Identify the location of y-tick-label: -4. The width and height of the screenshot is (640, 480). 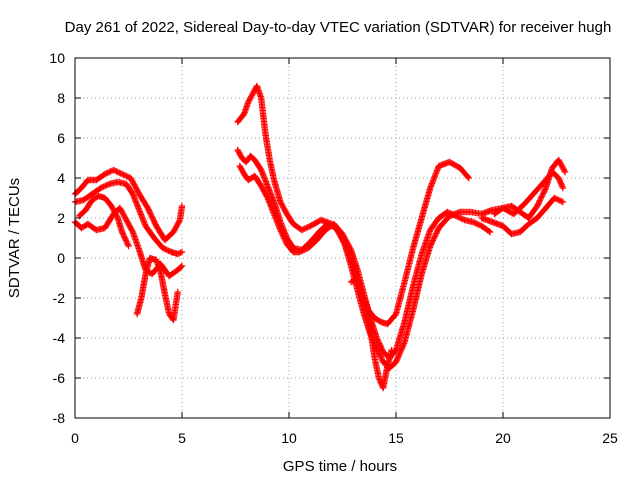
(59, 338).